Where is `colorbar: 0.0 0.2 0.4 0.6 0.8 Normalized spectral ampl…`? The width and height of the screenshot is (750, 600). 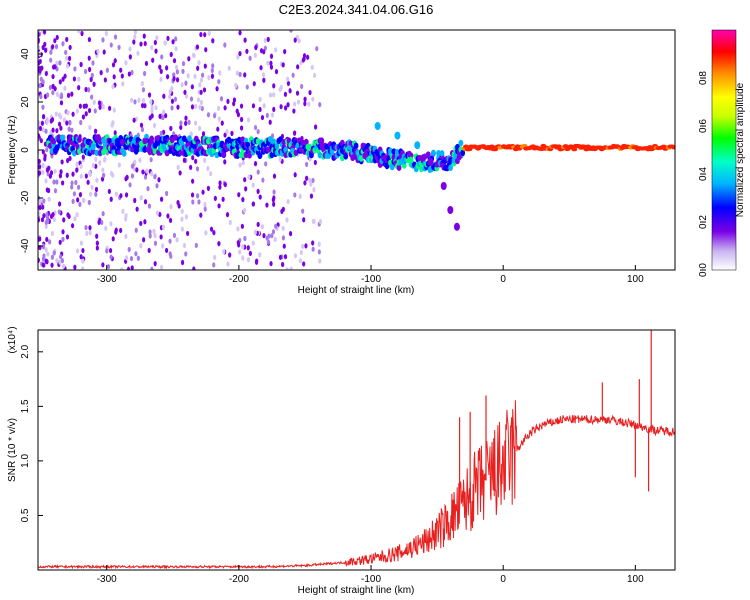 colorbar: 0.0 0.2 0.4 0.6 0.8 Normalized spectral ampl… is located at coordinates (722, 153).